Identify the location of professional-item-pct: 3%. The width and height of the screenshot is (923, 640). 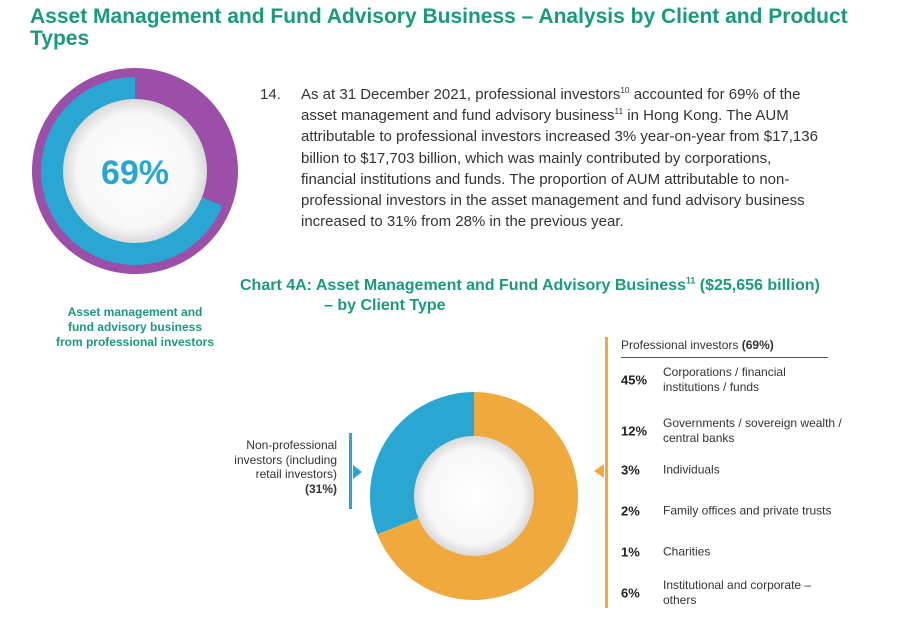
(630, 470).